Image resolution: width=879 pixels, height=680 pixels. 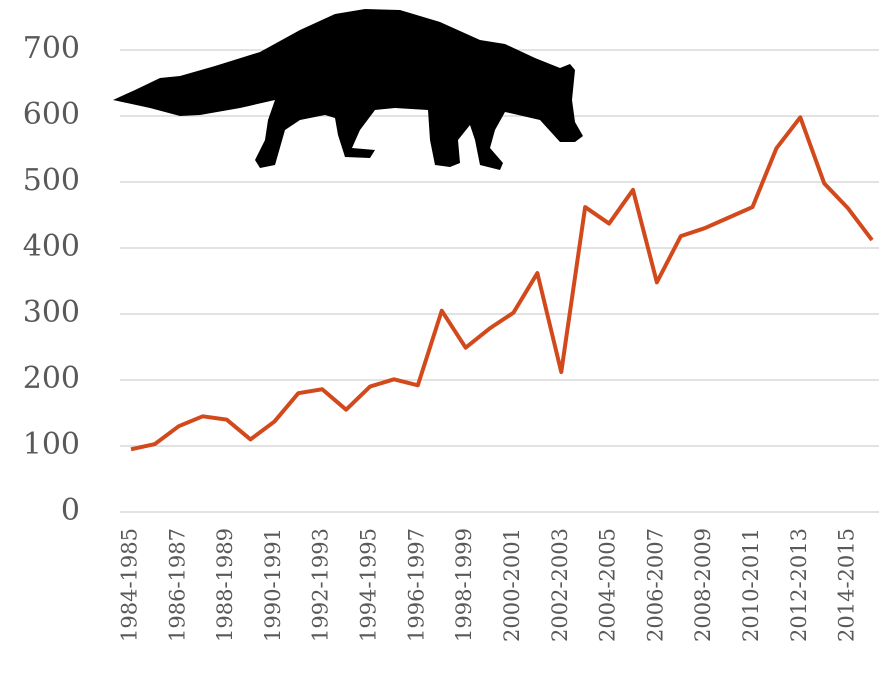 I want to click on x-tick-label: 1992-1993, so click(x=321, y=585).